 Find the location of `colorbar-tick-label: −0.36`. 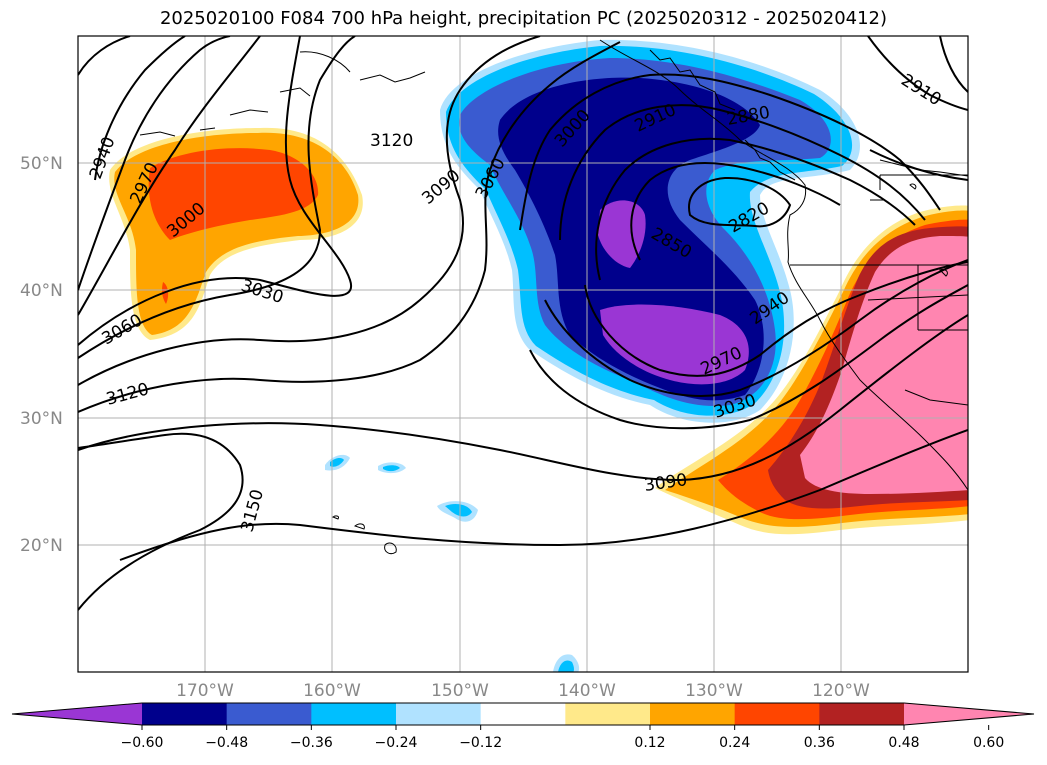

colorbar-tick-label: −0.36 is located at coordinates (311, 743).